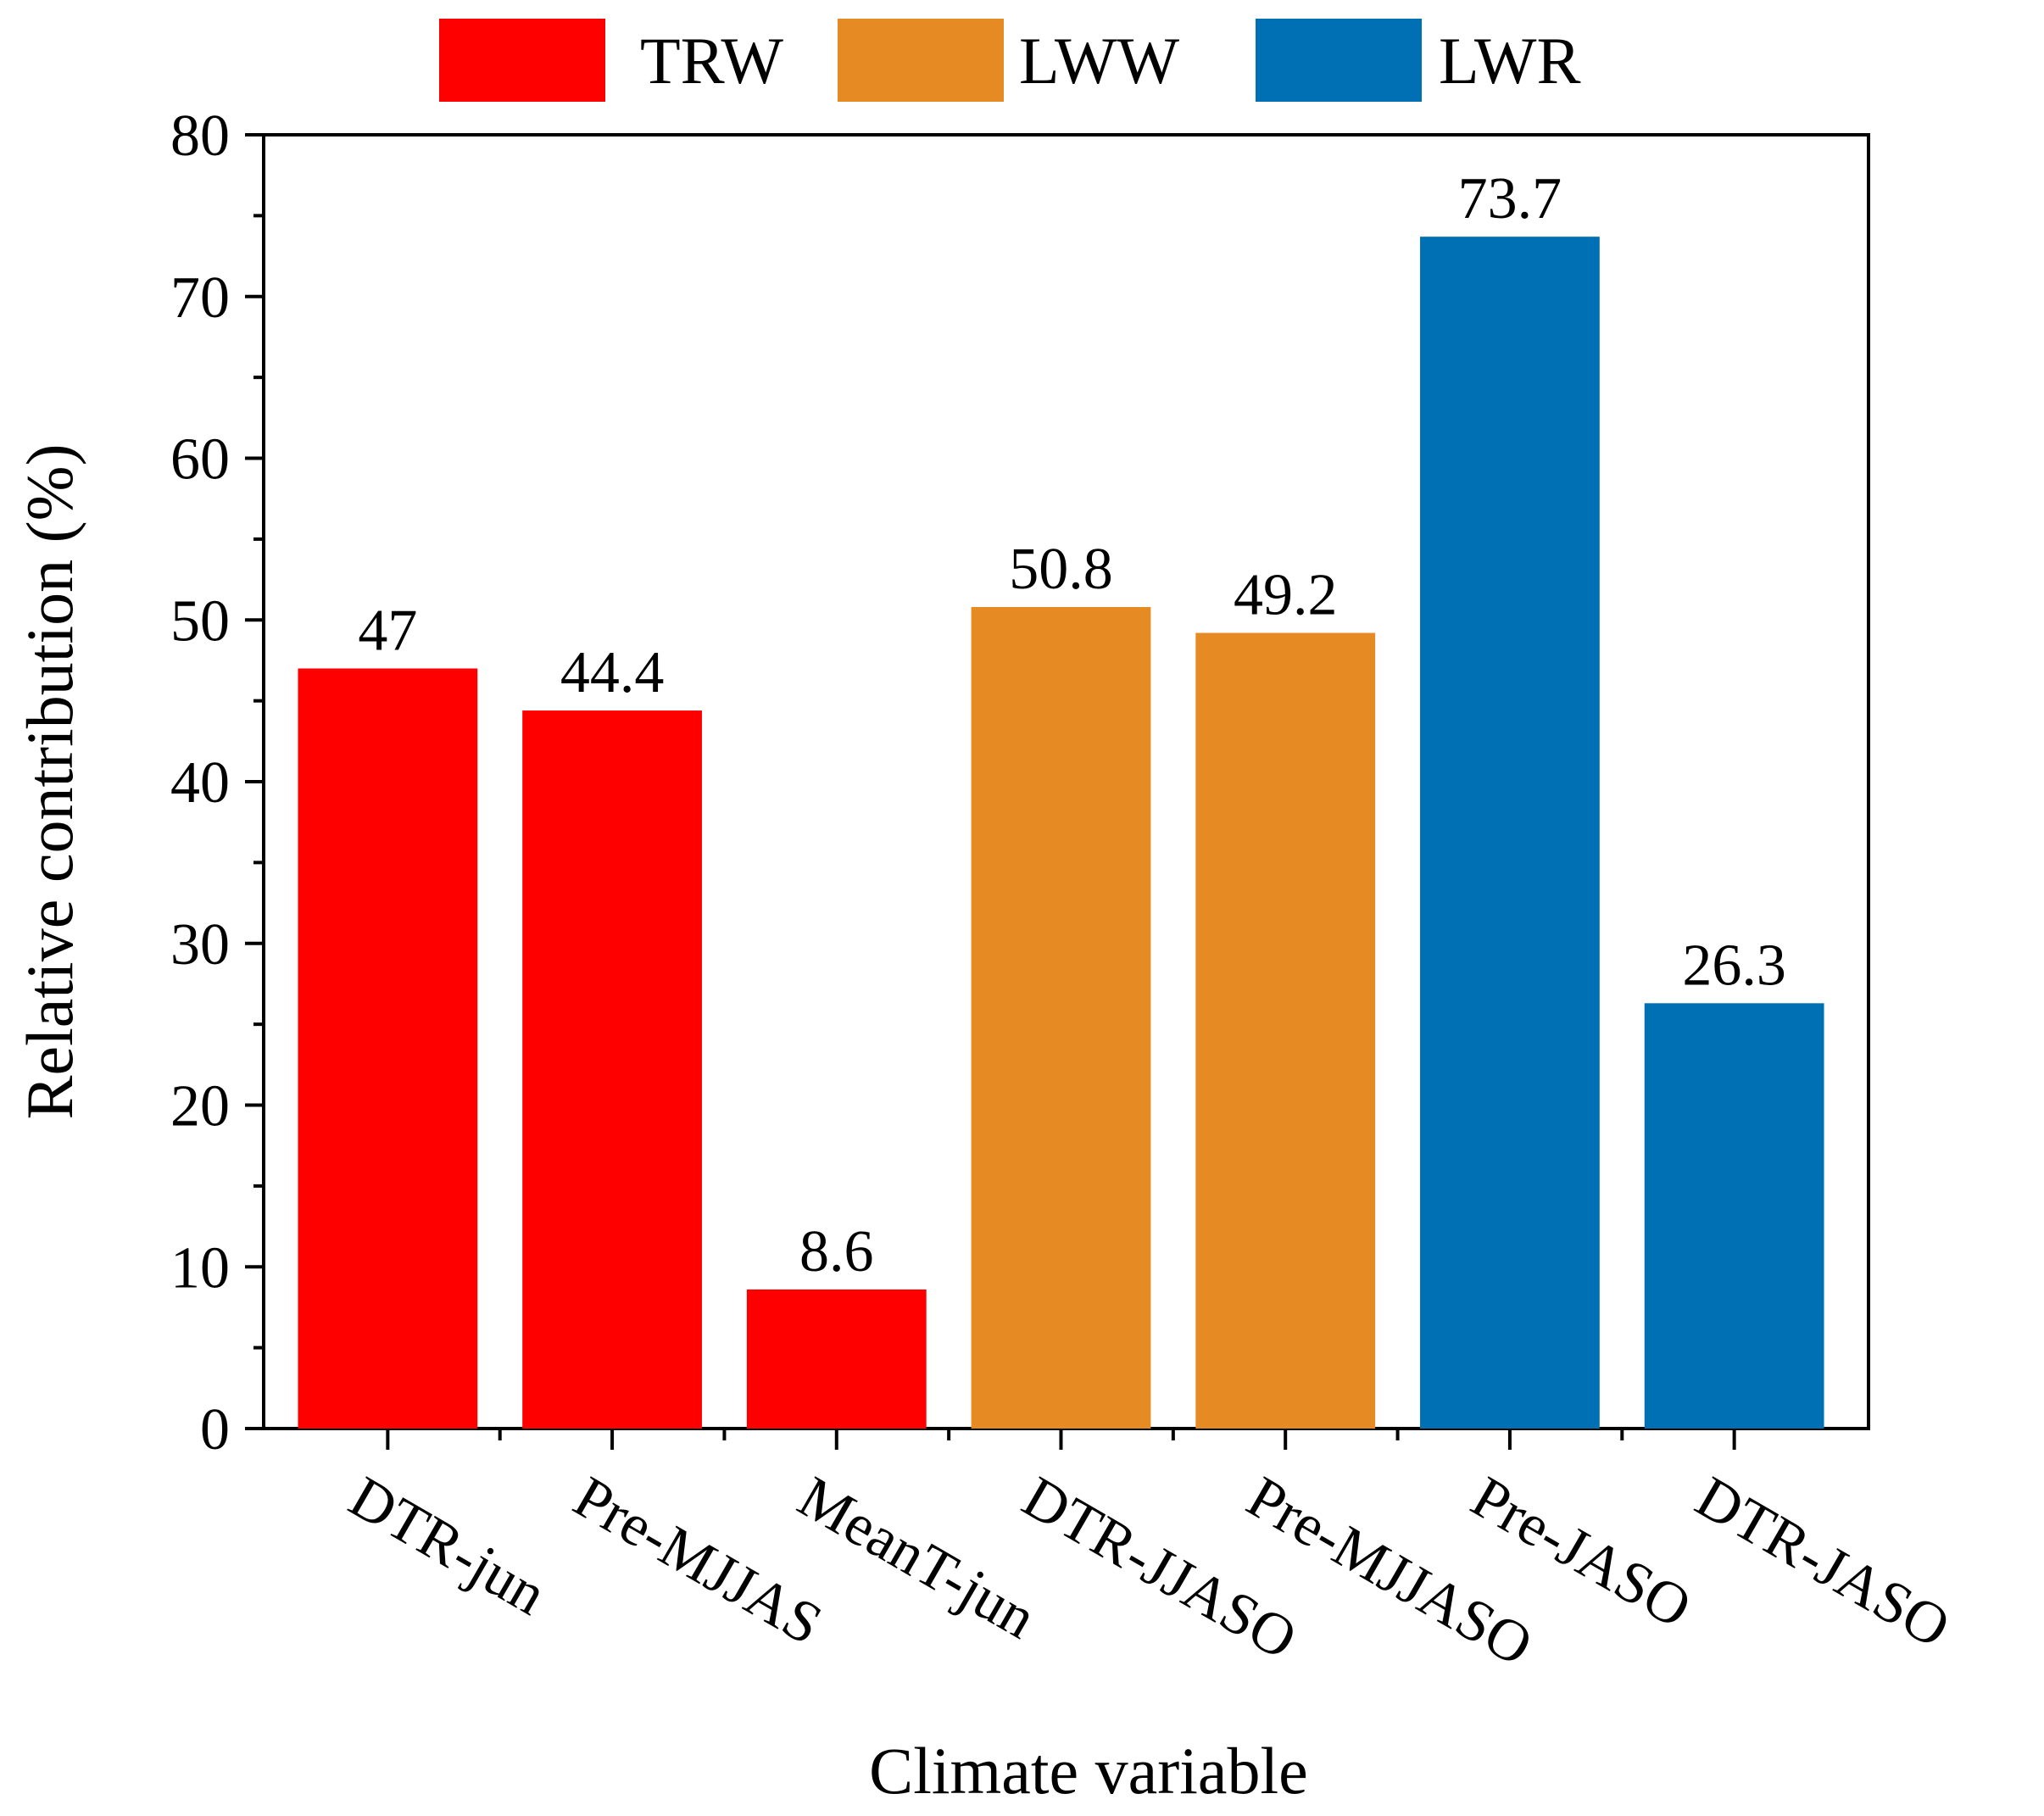 This screenshot has width=2044, height=1816. What do you see at coordinates (1088, 1771) in the screenshot?
I see `x-axis-title: Climate variable` at bounding box center [1088, 1771].